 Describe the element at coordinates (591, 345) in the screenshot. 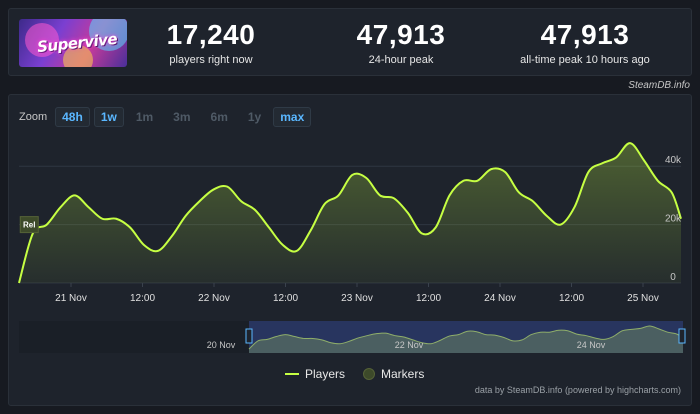

I see `navigator-label: 24 Nov` at that location.